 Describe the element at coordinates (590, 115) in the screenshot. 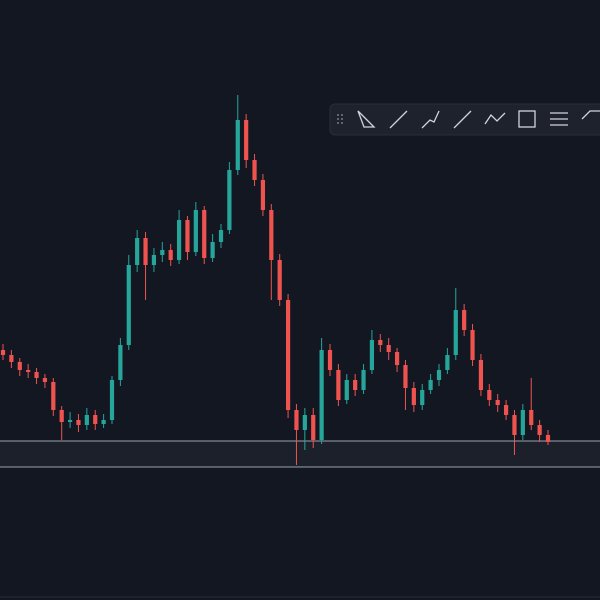

I see `ellipse-tool` at that location.